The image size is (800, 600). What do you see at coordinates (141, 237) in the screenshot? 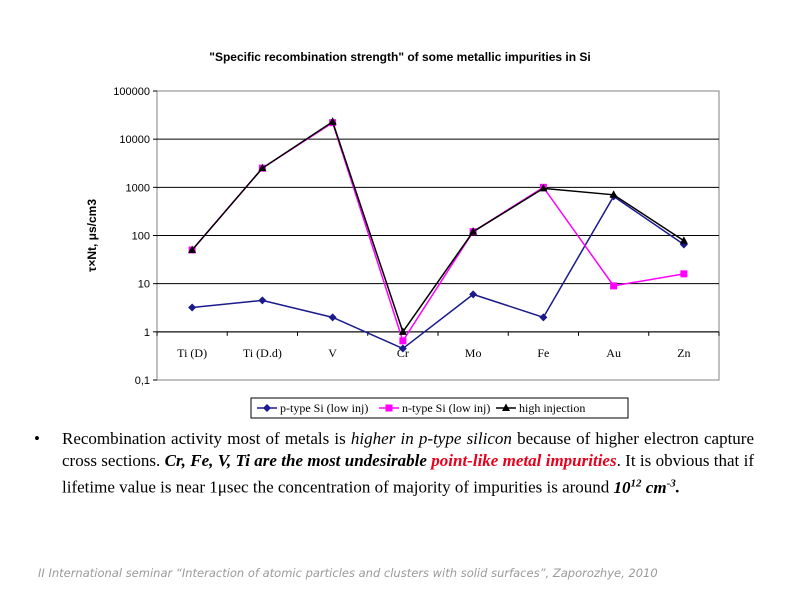
I see `y-tick-label: 100` at bounding box center [141, 237].